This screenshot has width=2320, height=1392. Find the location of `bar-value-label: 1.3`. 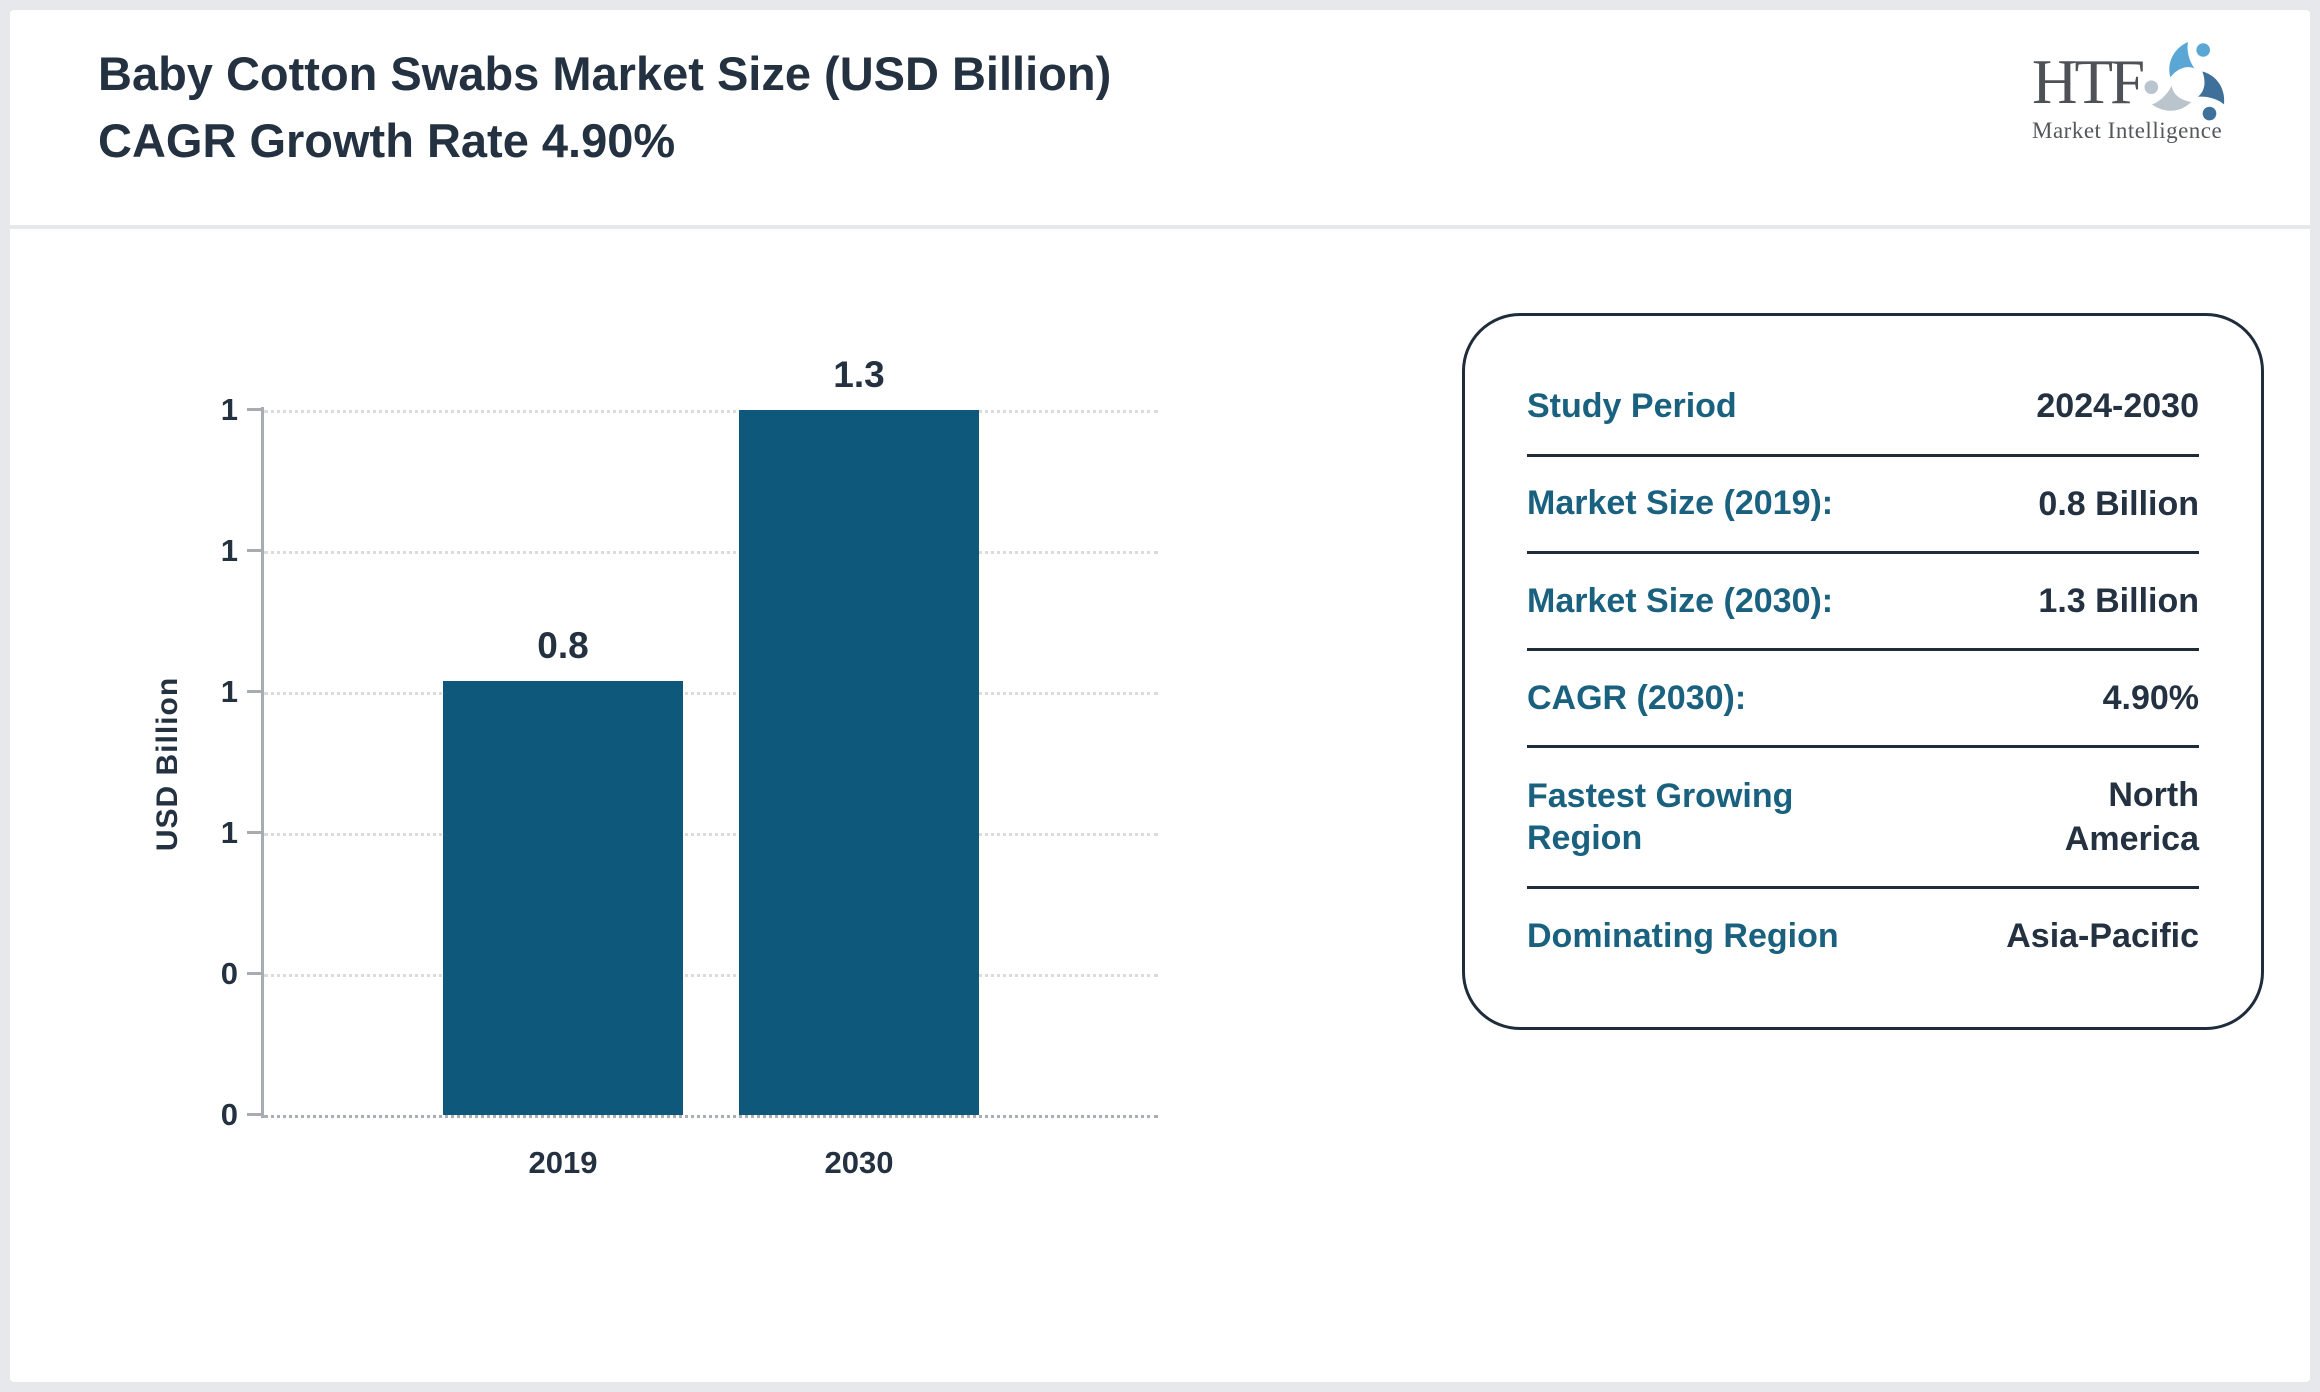

bar-value-label: 1.3 is located at coordinates (859, 374).